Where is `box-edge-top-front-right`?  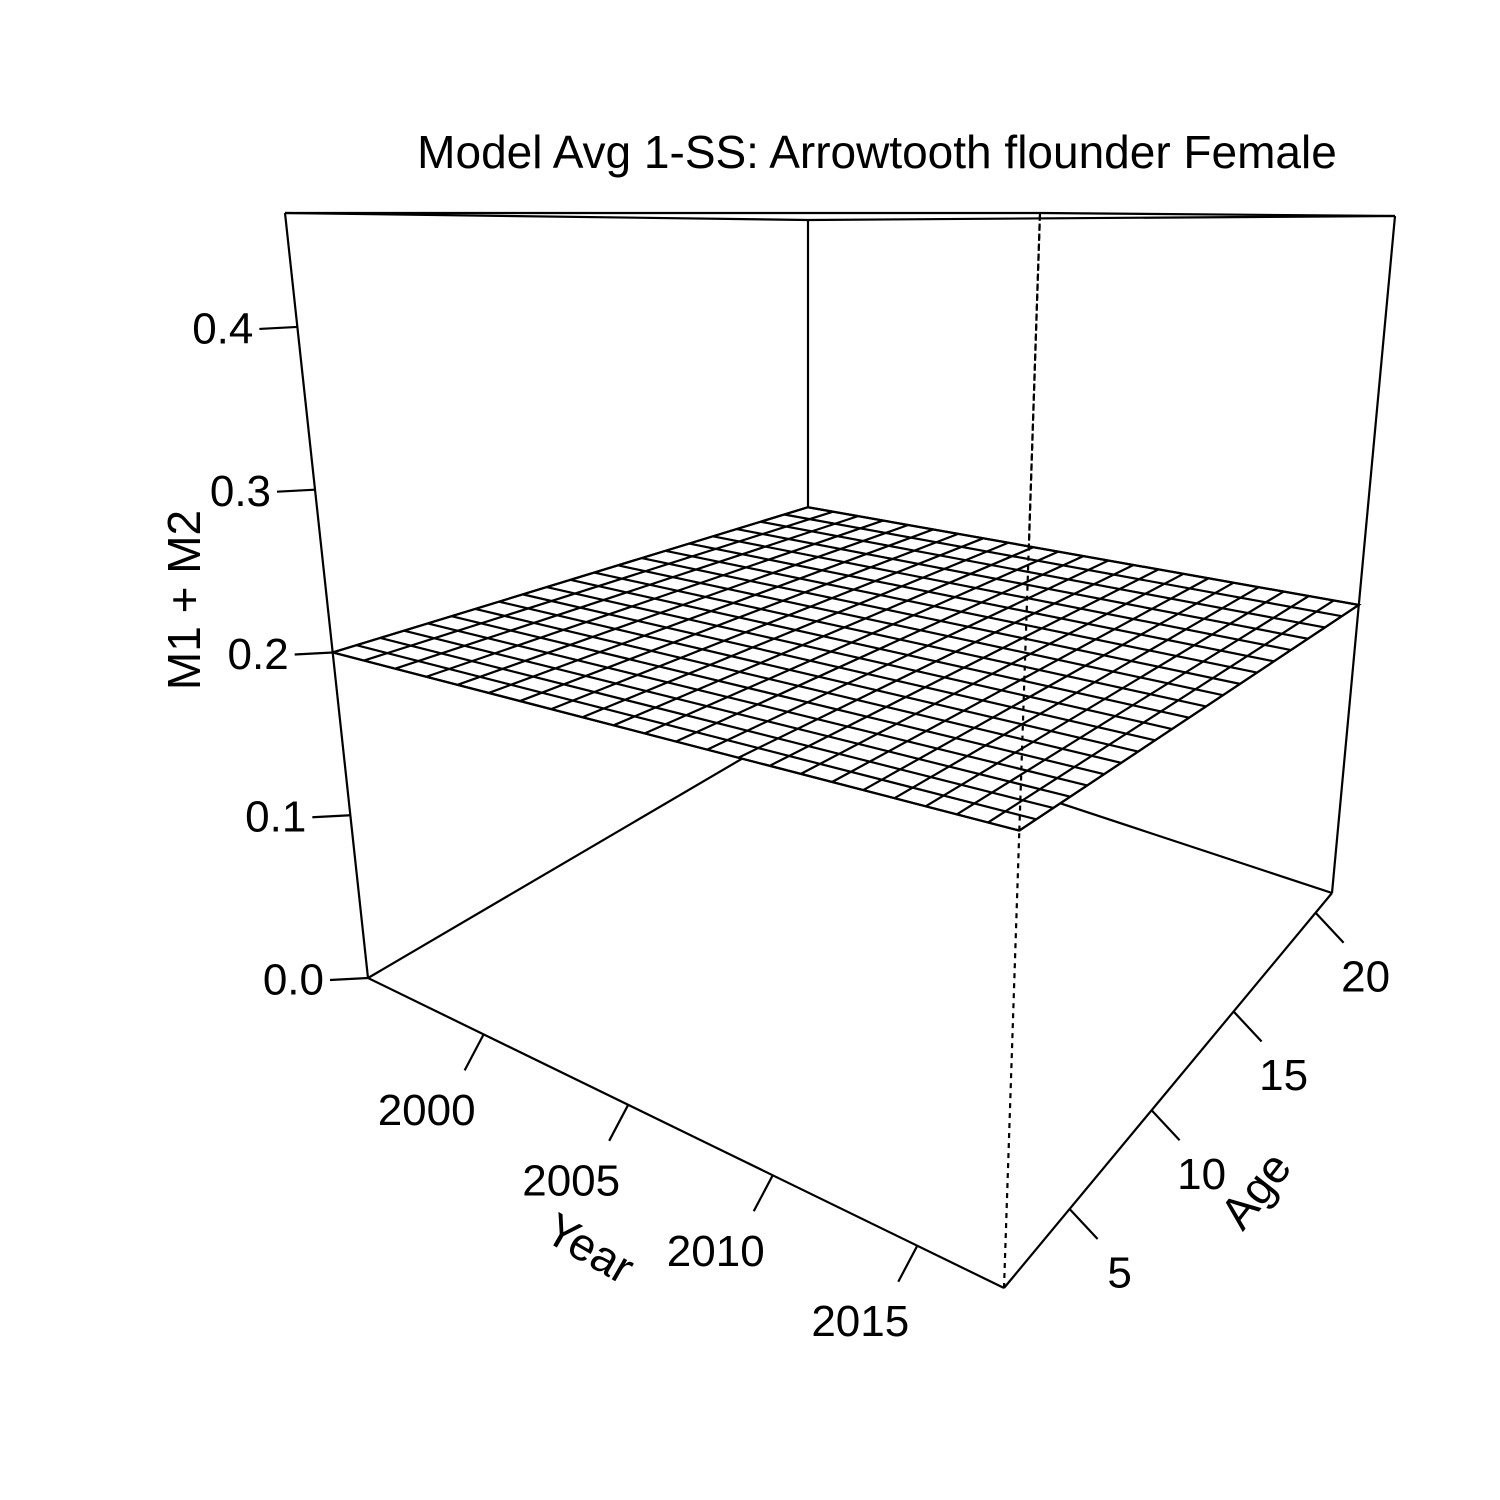
box-edge-top-front-right is located at coordinates (1217, 214).